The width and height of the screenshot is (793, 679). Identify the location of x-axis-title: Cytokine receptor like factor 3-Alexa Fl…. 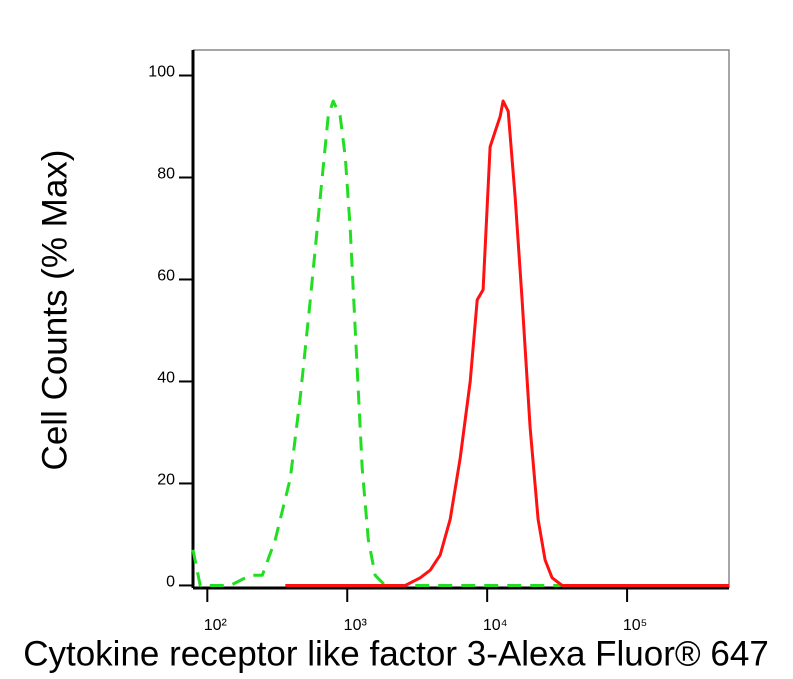
(396, 653).